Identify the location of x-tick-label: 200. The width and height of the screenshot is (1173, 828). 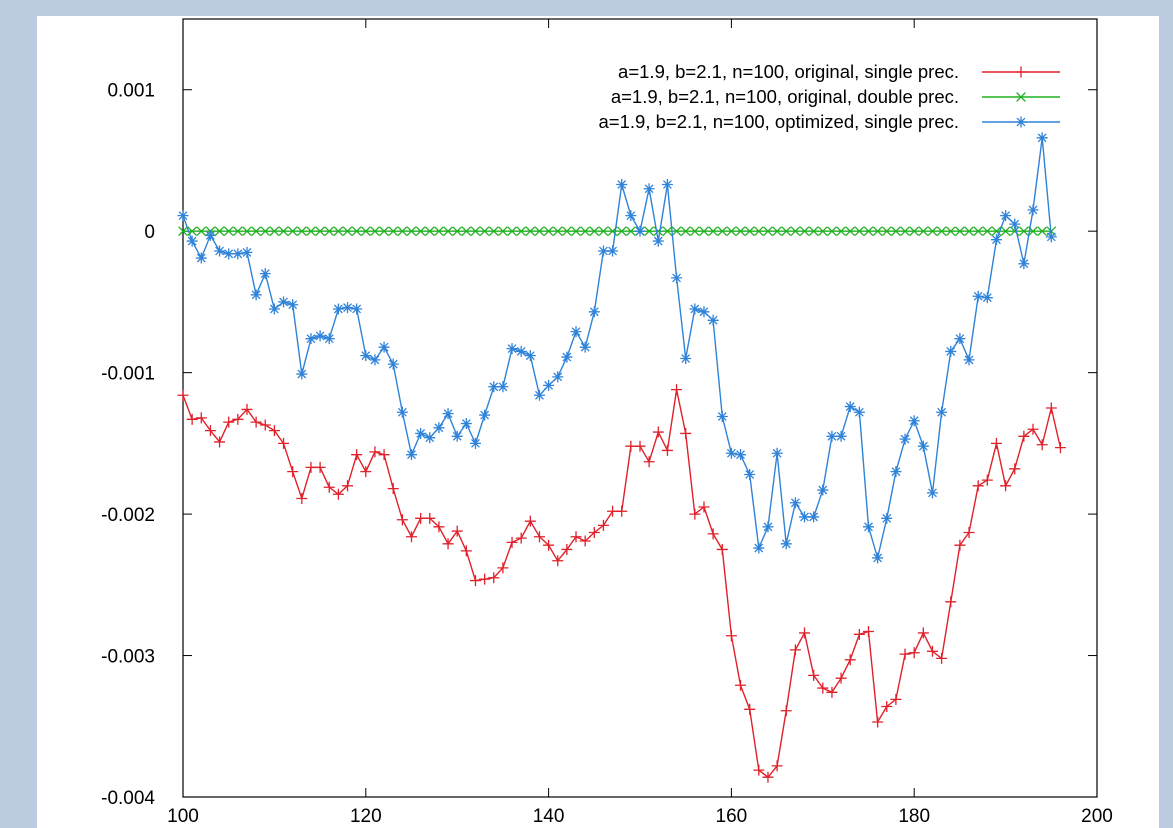
(1097, 816).